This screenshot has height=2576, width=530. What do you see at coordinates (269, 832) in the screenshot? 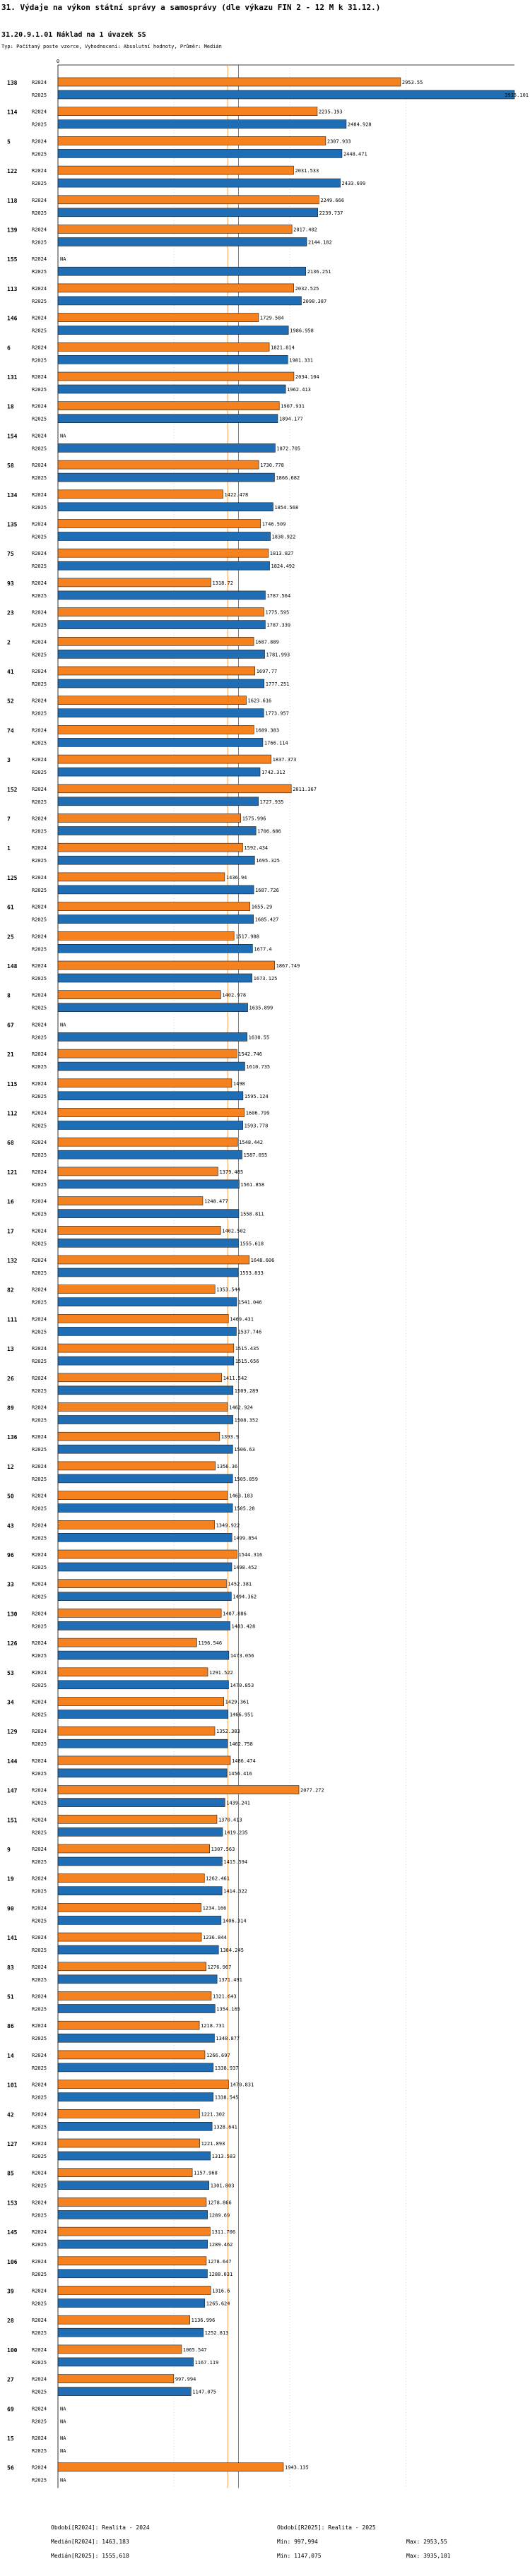
I see `bar-value-label: 1706.686` at bounding box center [269, 832].